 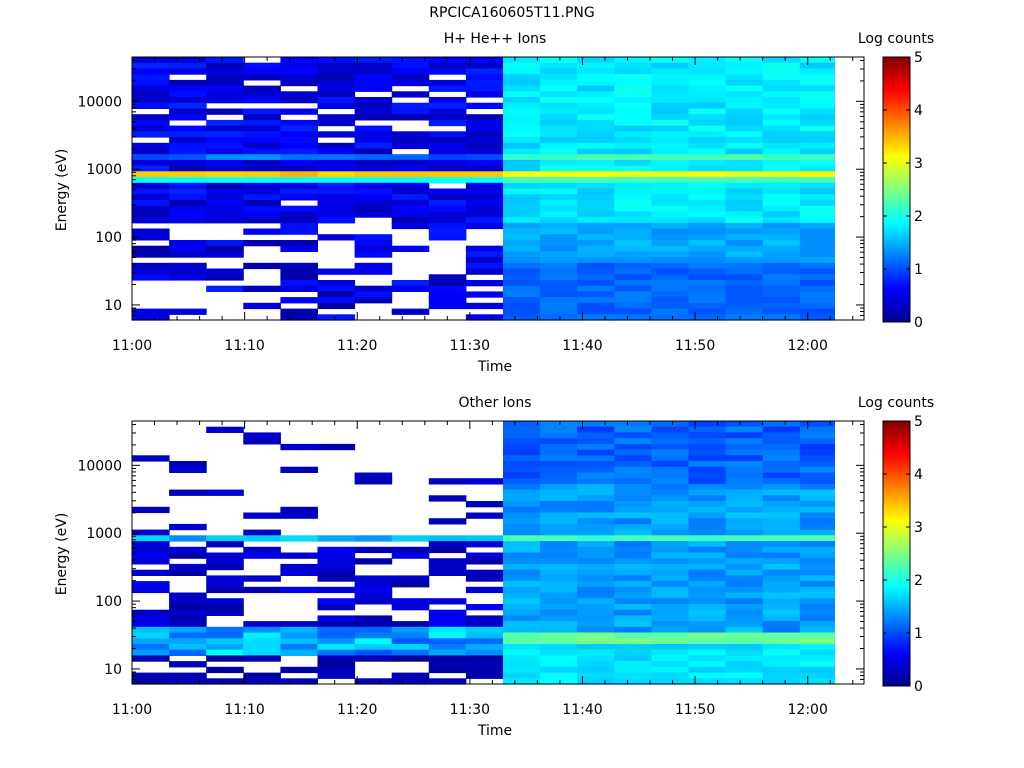 I want to click on y-tick-label: 10, so click(x=113, y=670).